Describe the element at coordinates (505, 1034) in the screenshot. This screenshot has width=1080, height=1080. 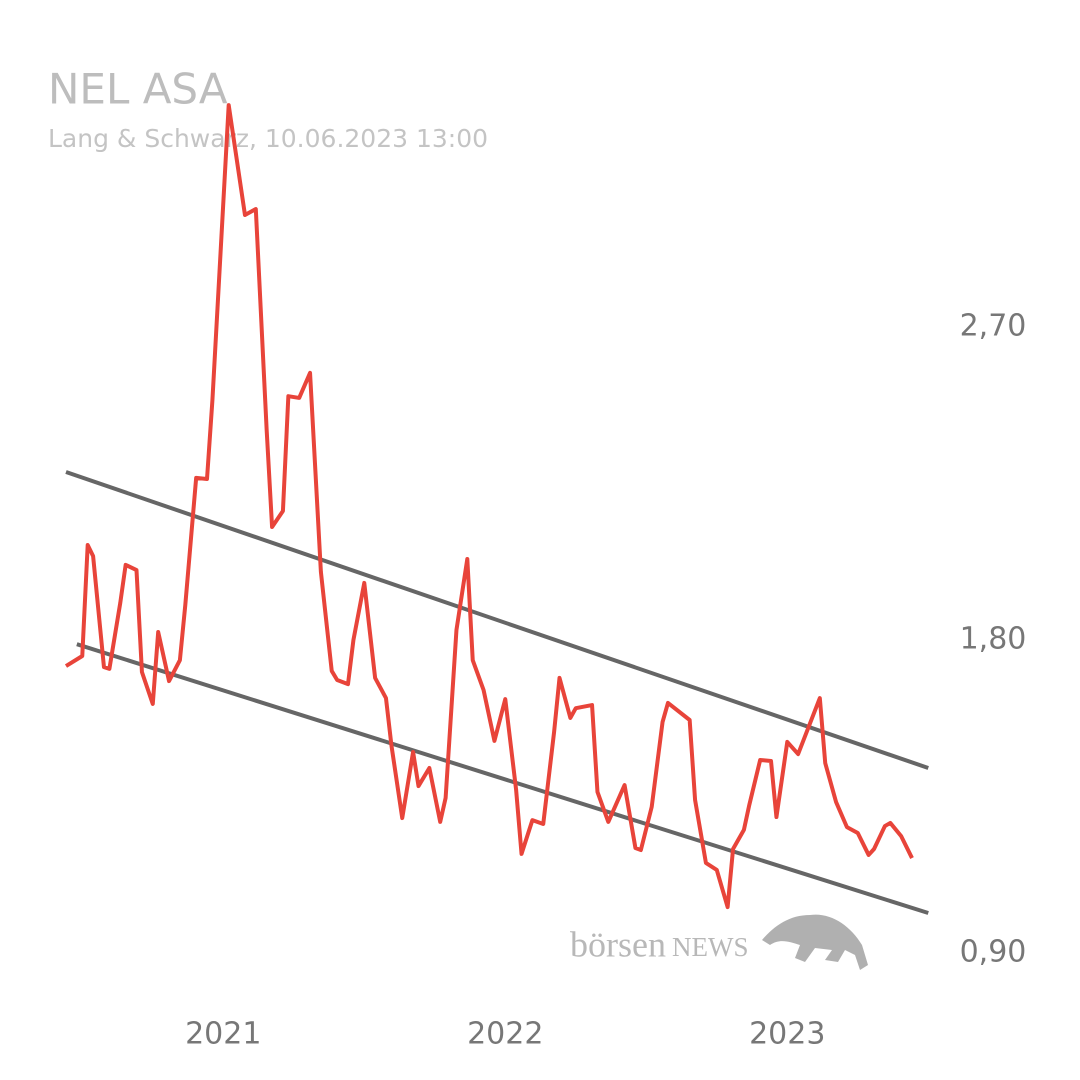
I see `x-tick-label: 2022` at that location.